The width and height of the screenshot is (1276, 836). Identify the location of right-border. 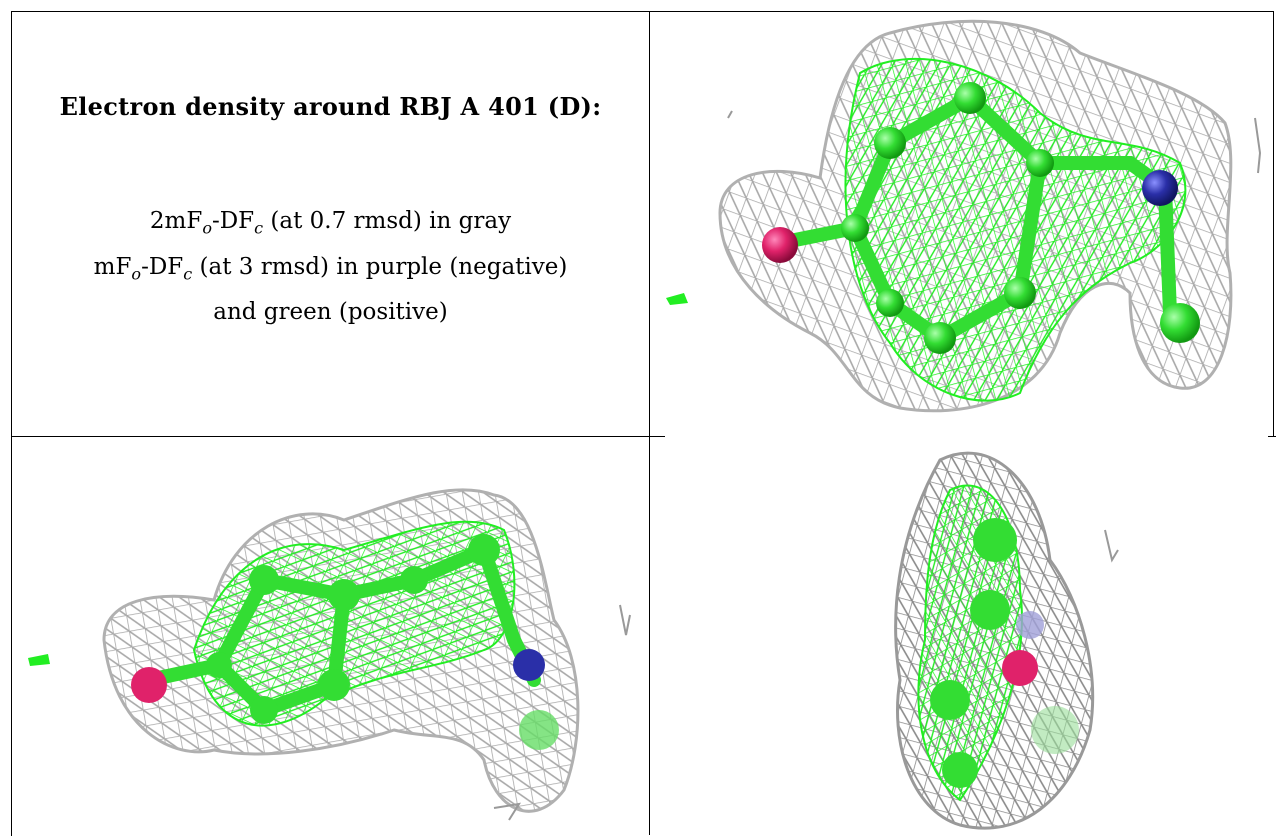
(1273, 224).